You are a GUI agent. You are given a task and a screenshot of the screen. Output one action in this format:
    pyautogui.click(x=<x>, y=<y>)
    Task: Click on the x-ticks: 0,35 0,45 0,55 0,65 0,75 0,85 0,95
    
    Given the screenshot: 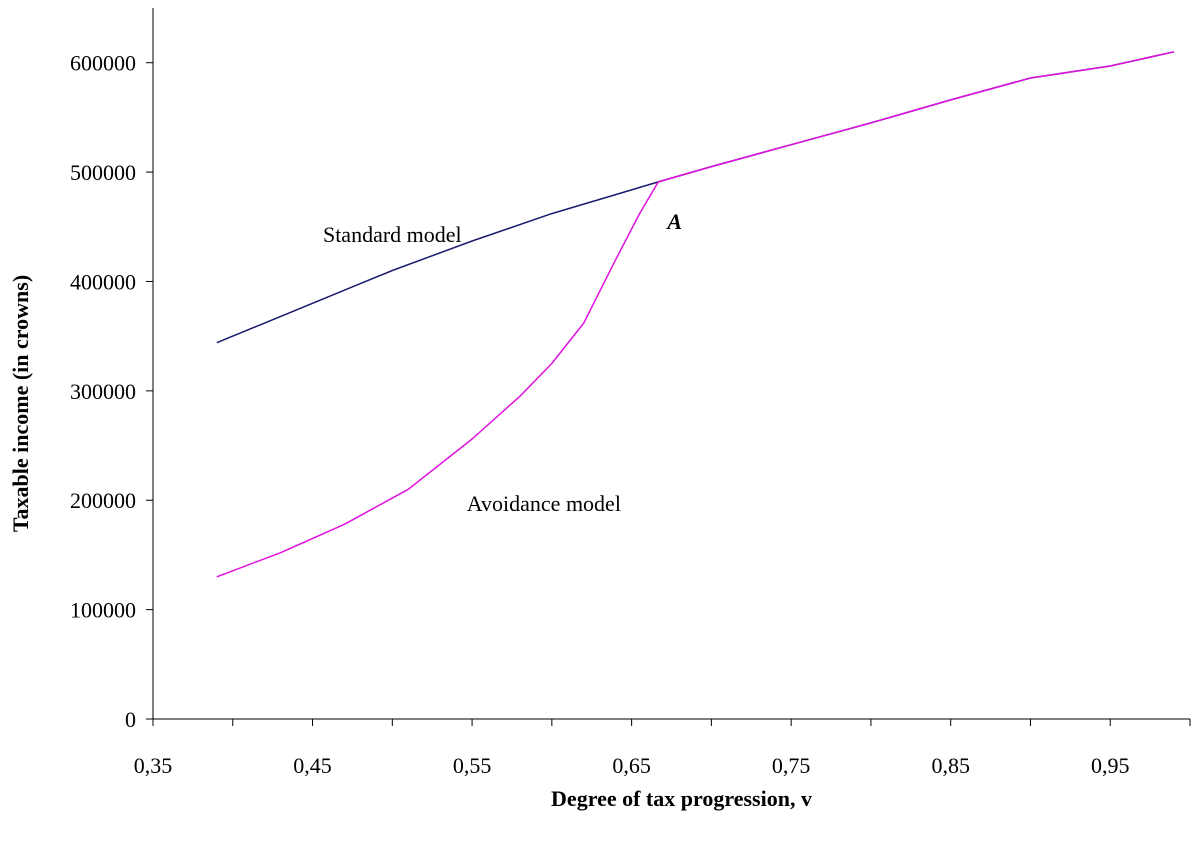 What is the action you would take?
    pyautogui.click(x=662, y=748)
    